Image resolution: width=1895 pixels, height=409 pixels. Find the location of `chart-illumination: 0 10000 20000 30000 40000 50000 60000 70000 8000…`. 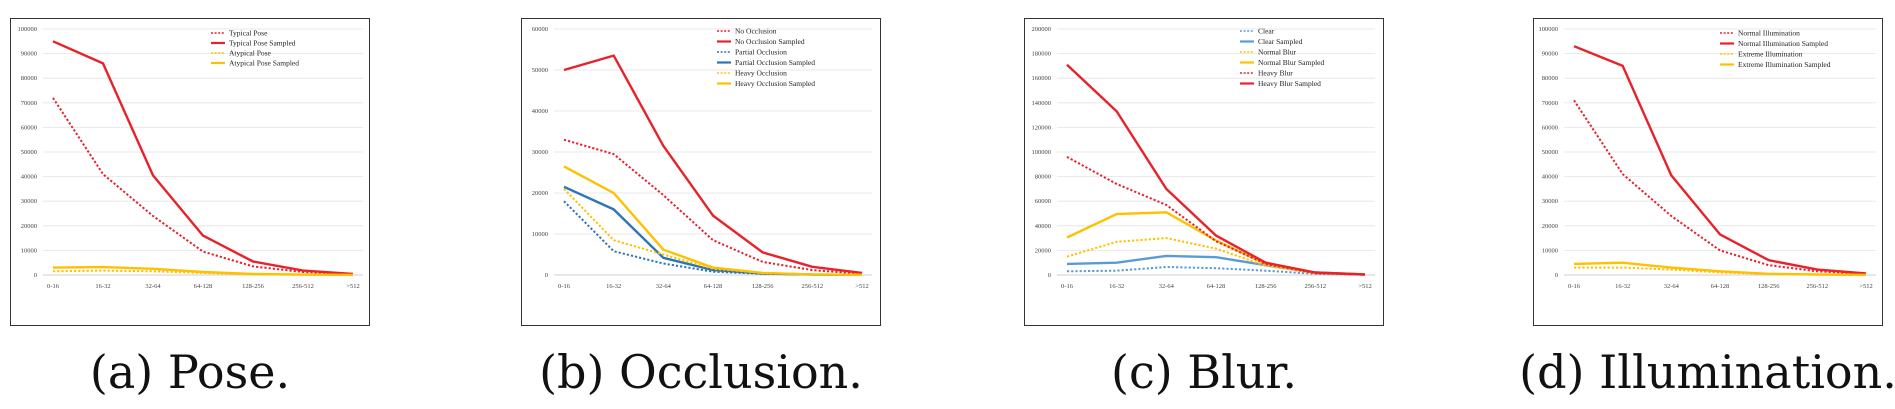

chart-illumination: 0 10000 20000 30000 40000 50000 60000 70000 8000… is located at coordinates (1707, 158).